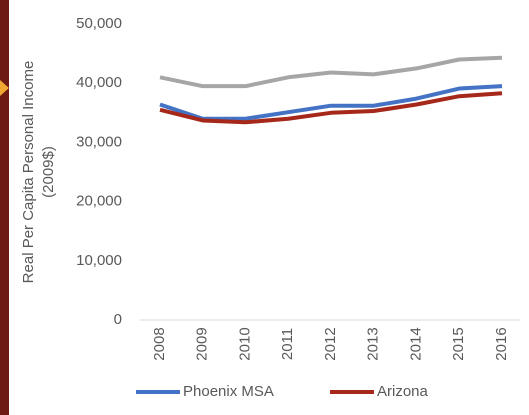 The width and height of the screenshot is (529, 415). Describe the element at coordinates (99, 260) in the screenshot. I see `y-tick-label: 10,000` at that location.